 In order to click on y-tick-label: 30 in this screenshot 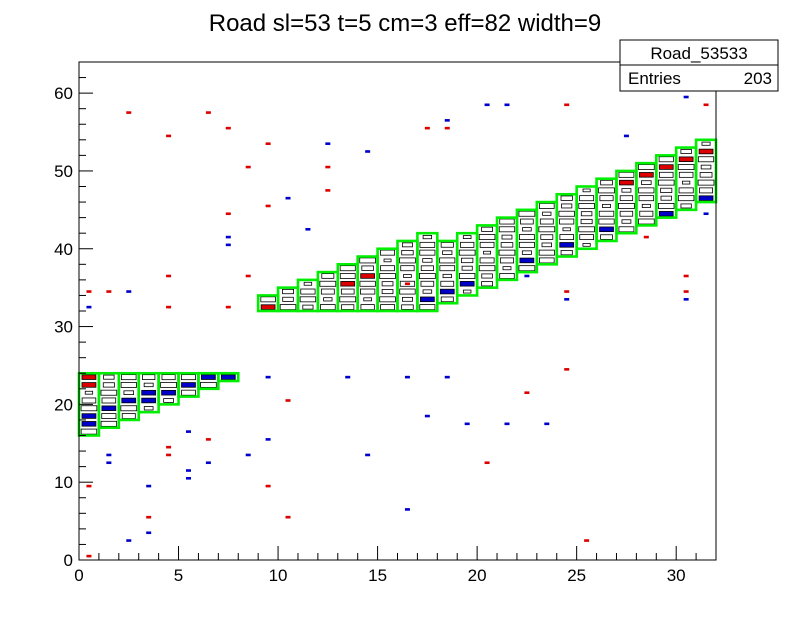, I will do `click(63, 327)`.